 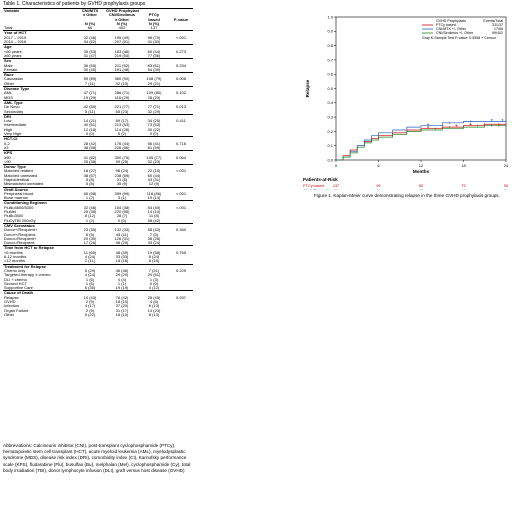 I want to click on table-row-cell: 154 (38), so click(x=122, y=207).